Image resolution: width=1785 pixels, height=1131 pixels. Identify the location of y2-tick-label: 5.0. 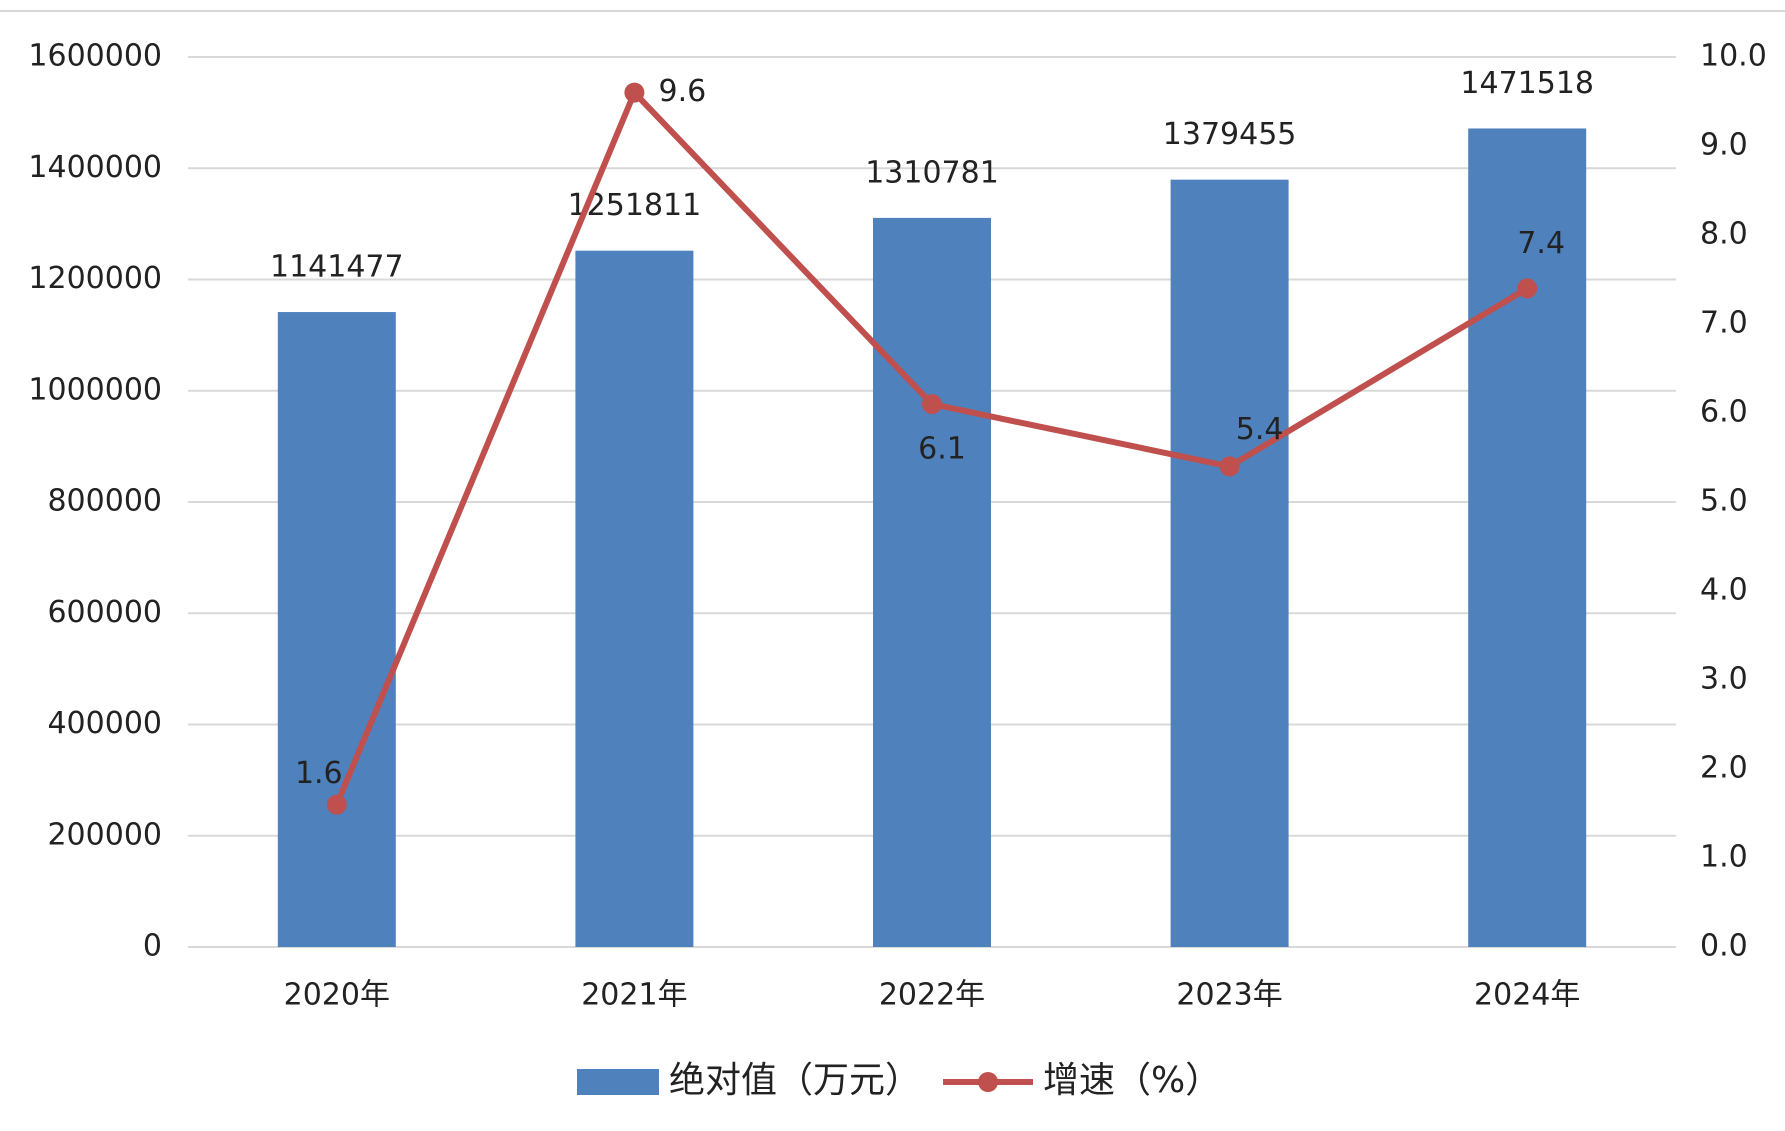
(1724, 501).